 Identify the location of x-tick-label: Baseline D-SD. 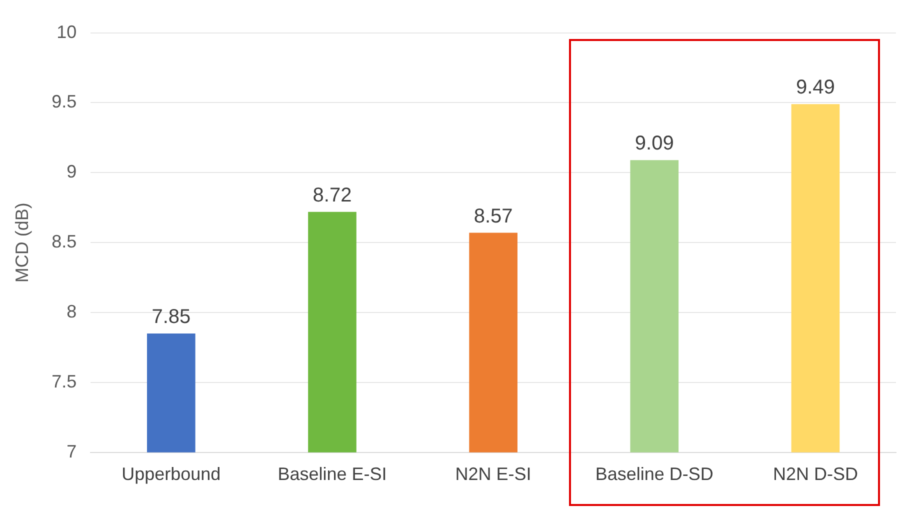
(654, 474).